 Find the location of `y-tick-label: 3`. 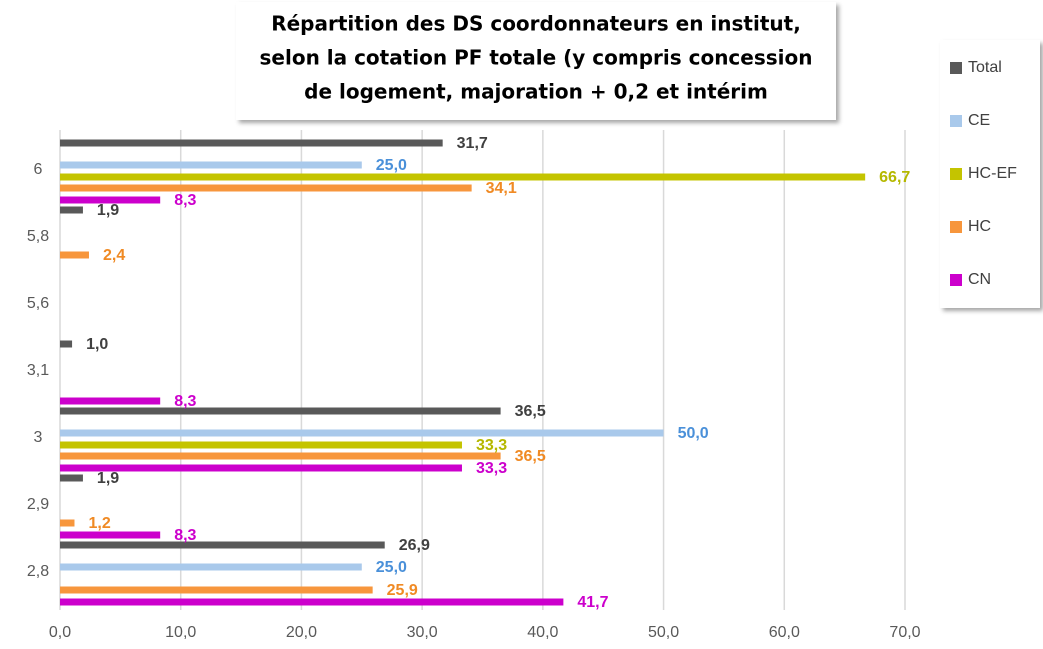

y-tick-label: 3 is located at coordinates (38, 437).